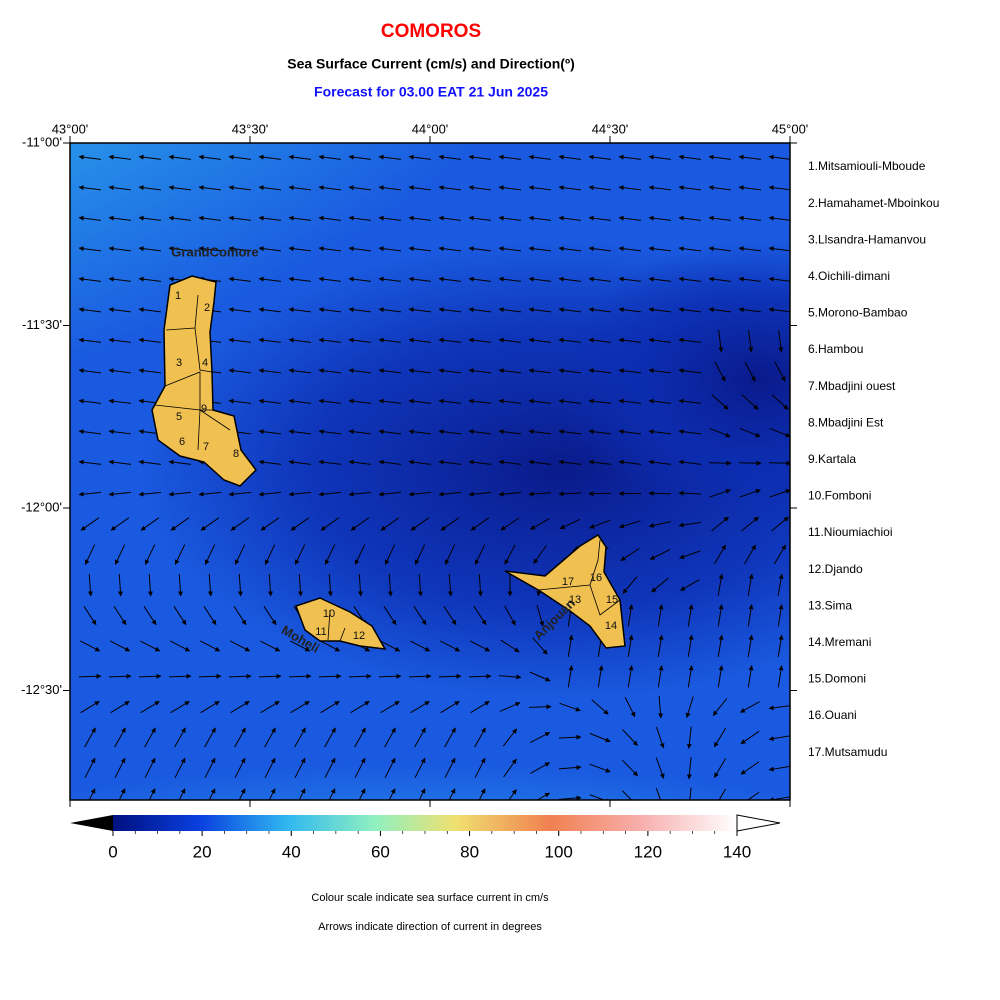 The height and width of the screenshot is (1000, 1000). What do you see at coordinates (425, 823) in the screenshot?
I see `colorbar` at bounding box center [425, 823].